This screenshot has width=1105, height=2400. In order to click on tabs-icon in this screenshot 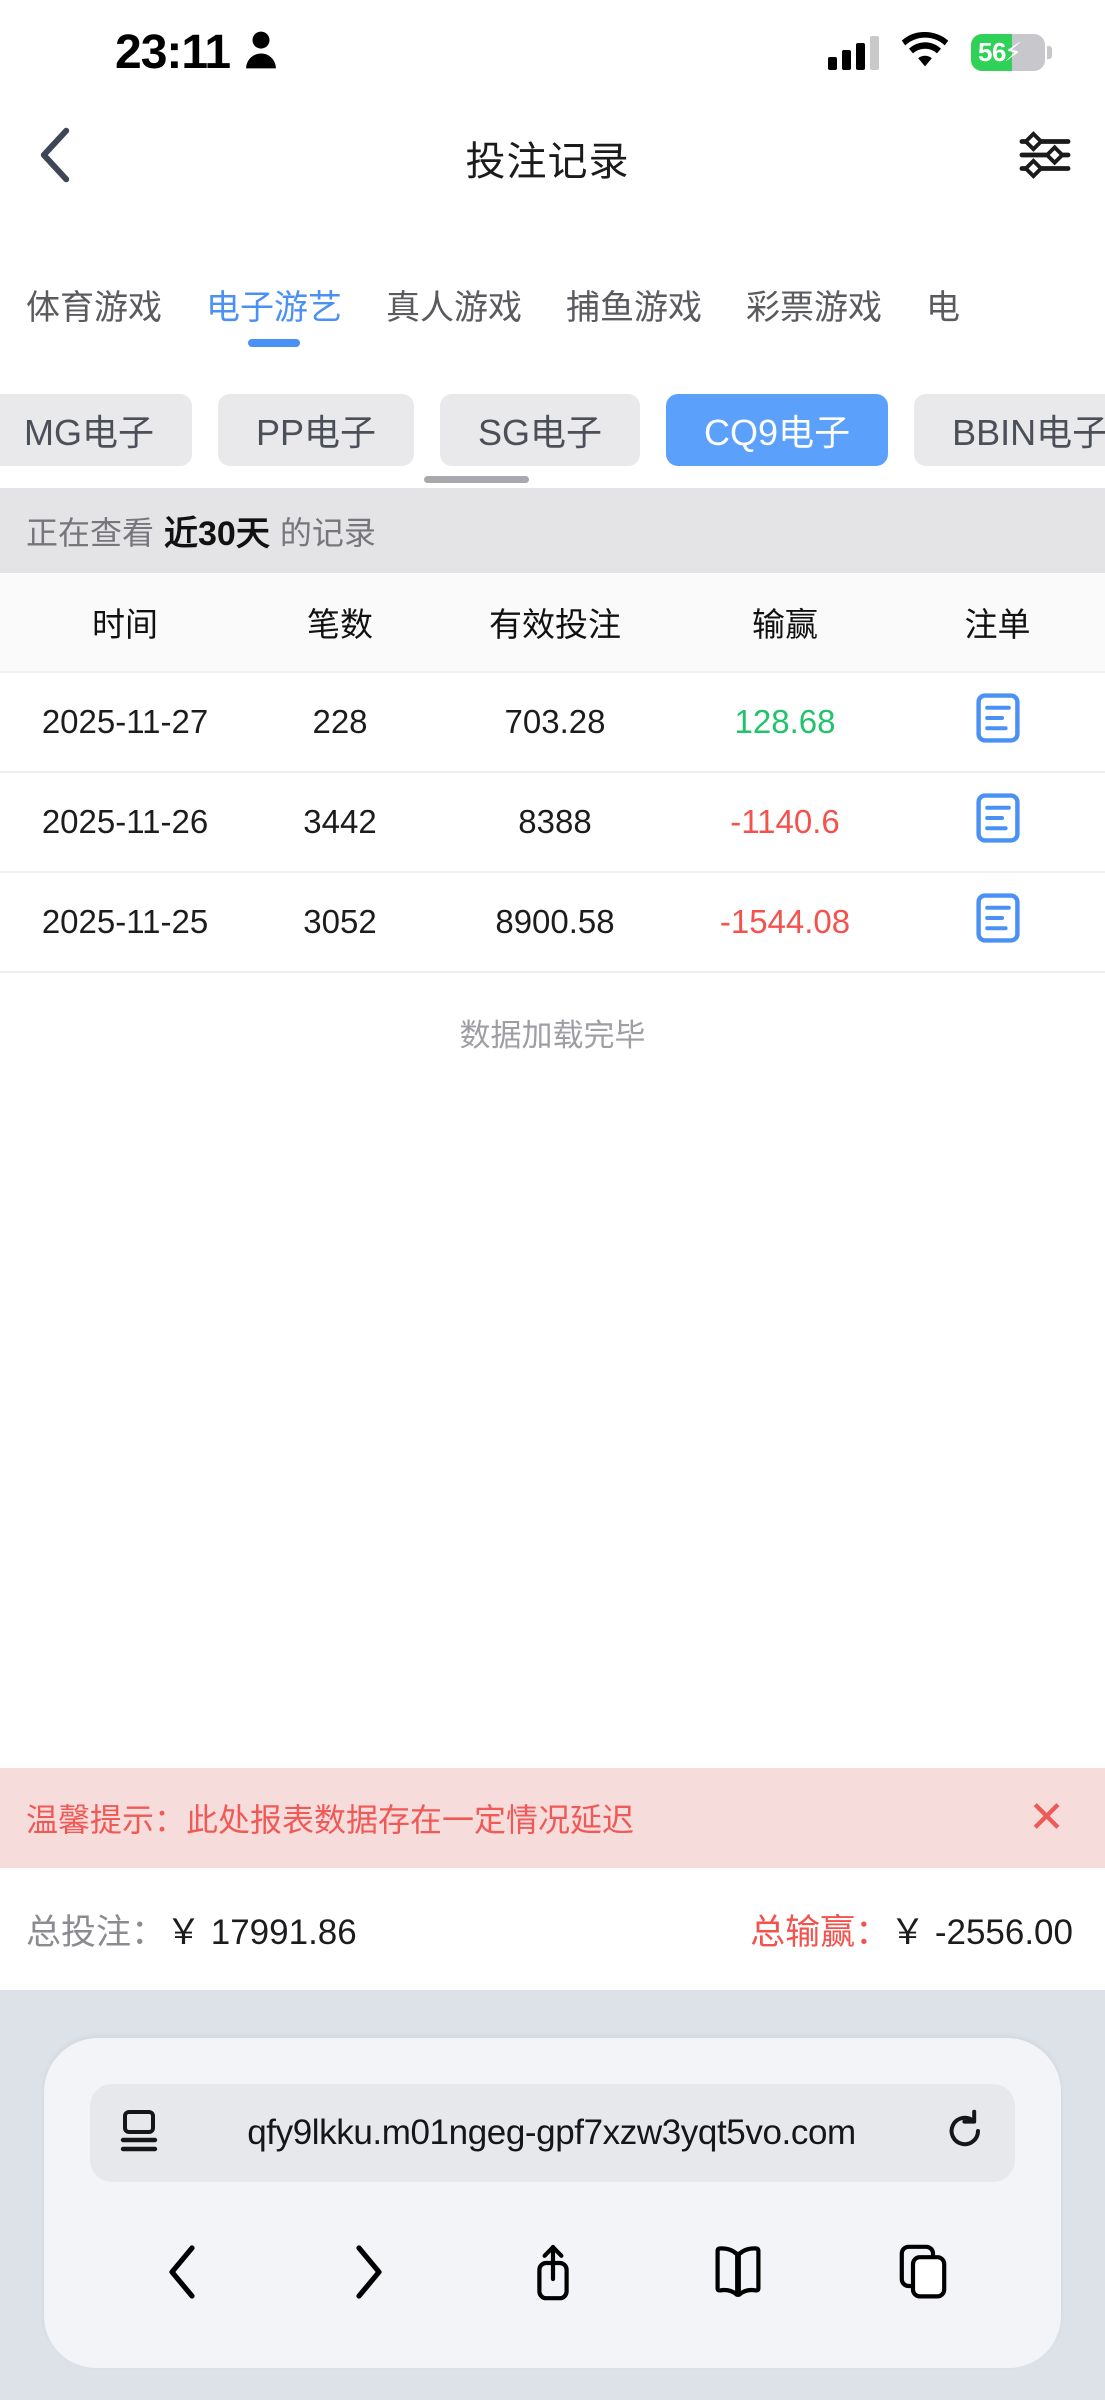, I will do `click(923, 2274)`.